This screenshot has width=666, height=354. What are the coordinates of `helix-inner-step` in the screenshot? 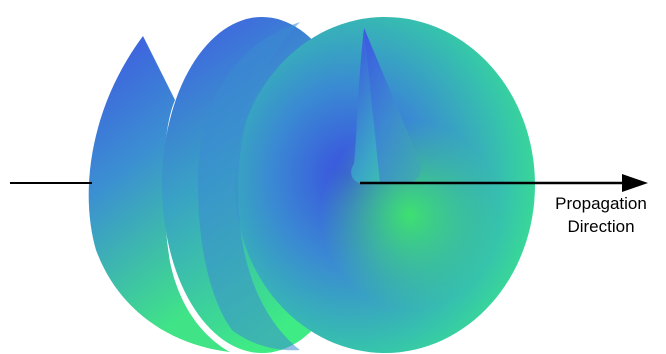 It's located at (386, 105).